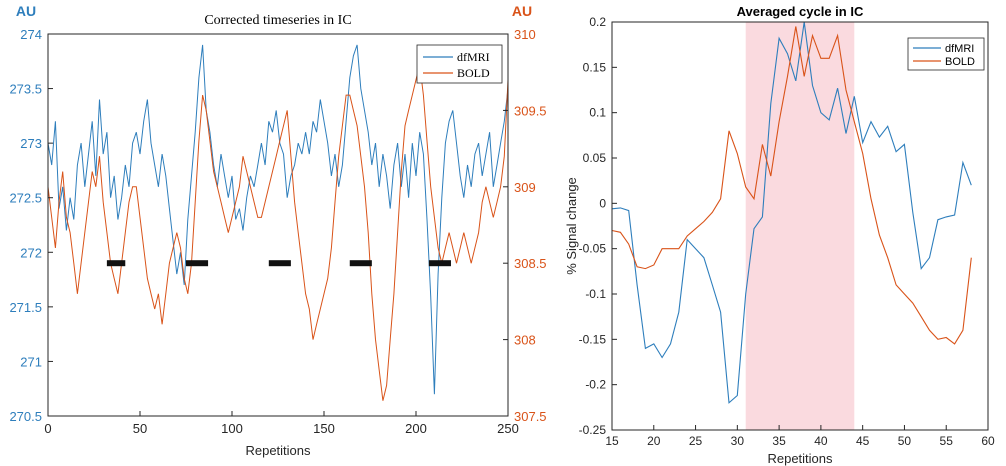 Image resolution: width=1006 pixels, height=466 pixels. I want to click on left-y-tick-label: 273, so click(31, 143).